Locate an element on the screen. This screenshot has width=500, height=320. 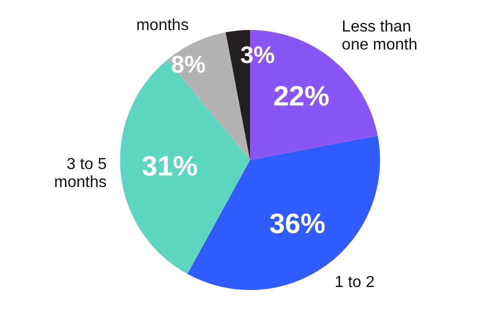
slice-label: months is located at coordinates (162, 25).